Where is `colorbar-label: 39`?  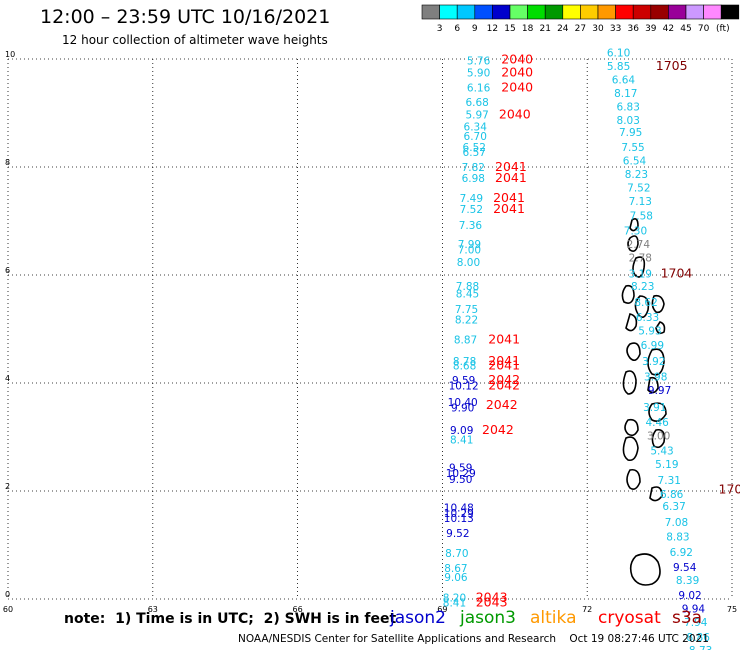 colorbar-label: 39 is located at coordinates (651, 29).